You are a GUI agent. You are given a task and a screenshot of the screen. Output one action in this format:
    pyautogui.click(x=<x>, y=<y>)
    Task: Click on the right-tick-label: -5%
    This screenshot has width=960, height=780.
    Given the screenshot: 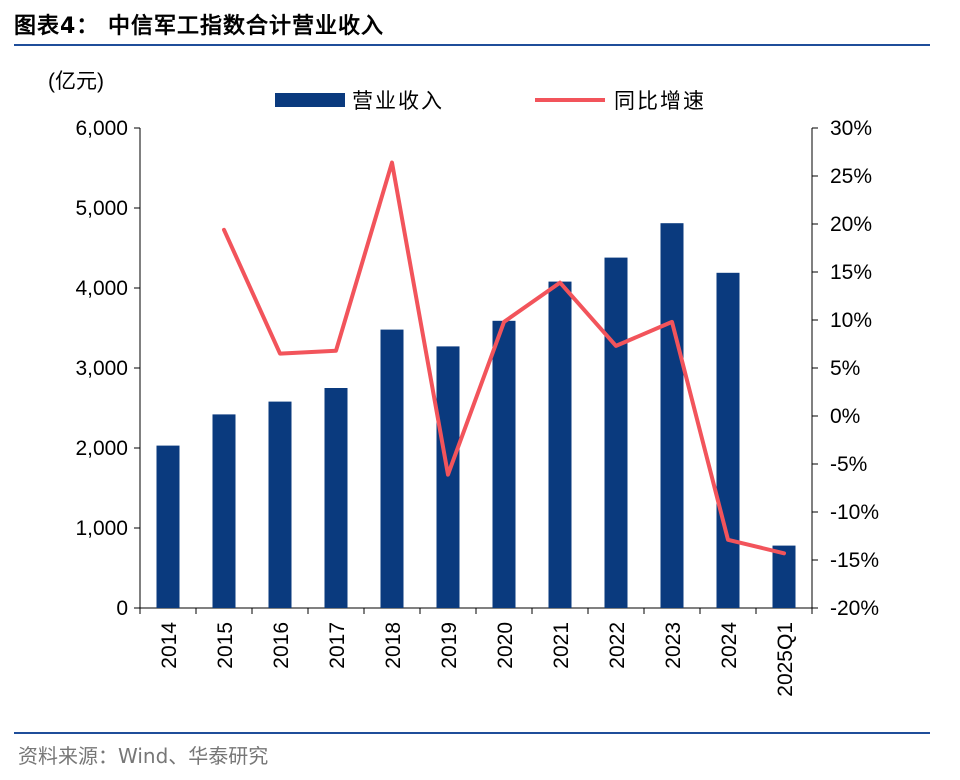 What is the action you would take?
    pyautogui.click(x=848, y=464)
    